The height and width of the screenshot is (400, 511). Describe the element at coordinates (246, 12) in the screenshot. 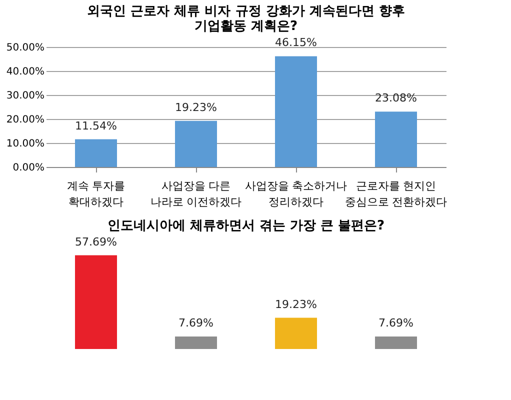

I see `text: 외국인 근로자 체류 비자 규정 강화가 계속된다면 향후` at that location.